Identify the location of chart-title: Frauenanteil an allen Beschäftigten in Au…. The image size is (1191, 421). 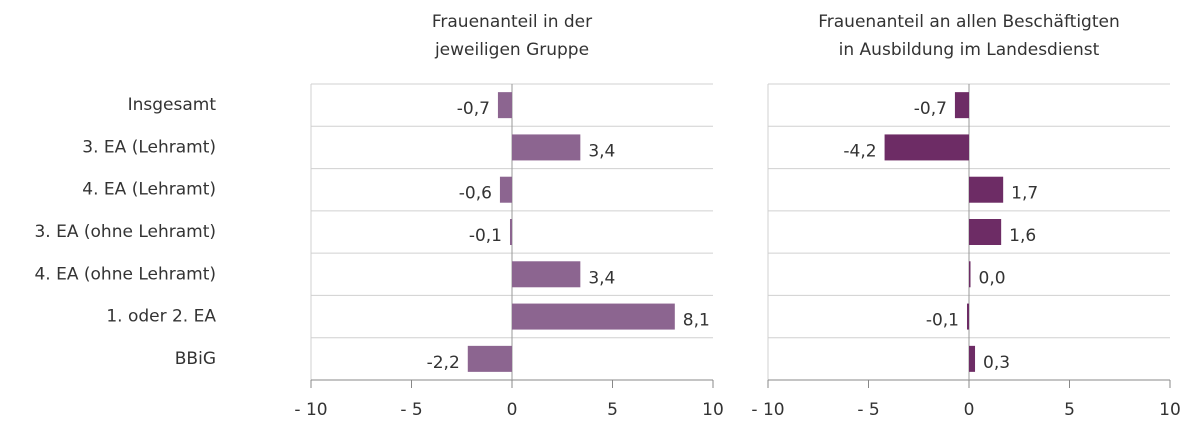
(969, 36).